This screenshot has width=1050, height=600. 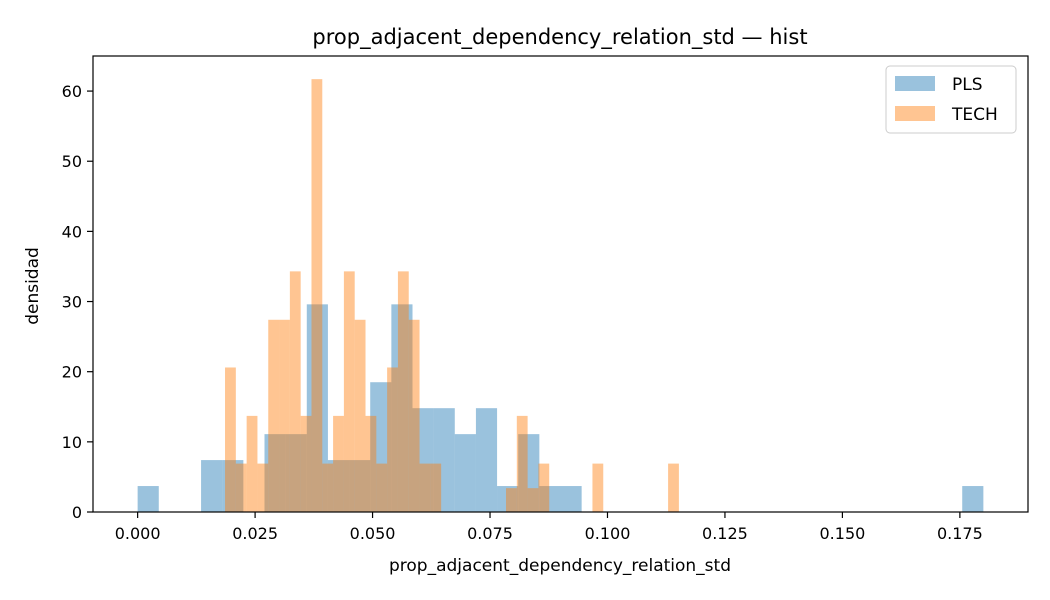 I want to click on legend-label-pls: PLS, so click(x=967, y=85).